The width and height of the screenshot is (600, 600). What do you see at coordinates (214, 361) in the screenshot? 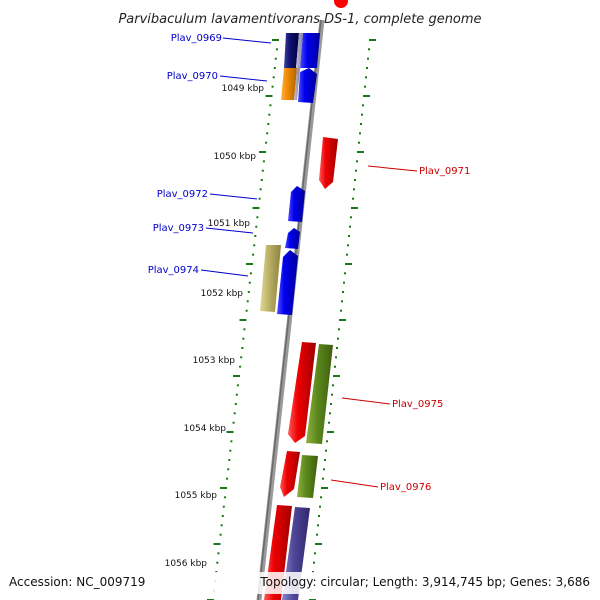
I see `scale-tick-label: 1053 kbp` at bounding box center [214, 361].